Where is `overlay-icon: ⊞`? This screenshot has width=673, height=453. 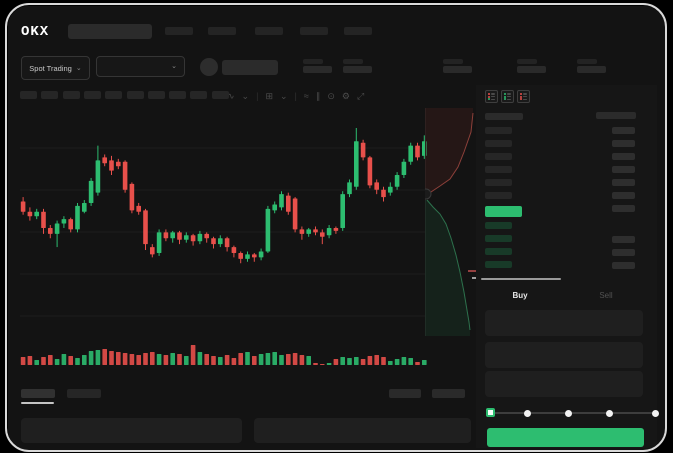
overlay-icon: ⊞ is located at coordinates (269, 96).